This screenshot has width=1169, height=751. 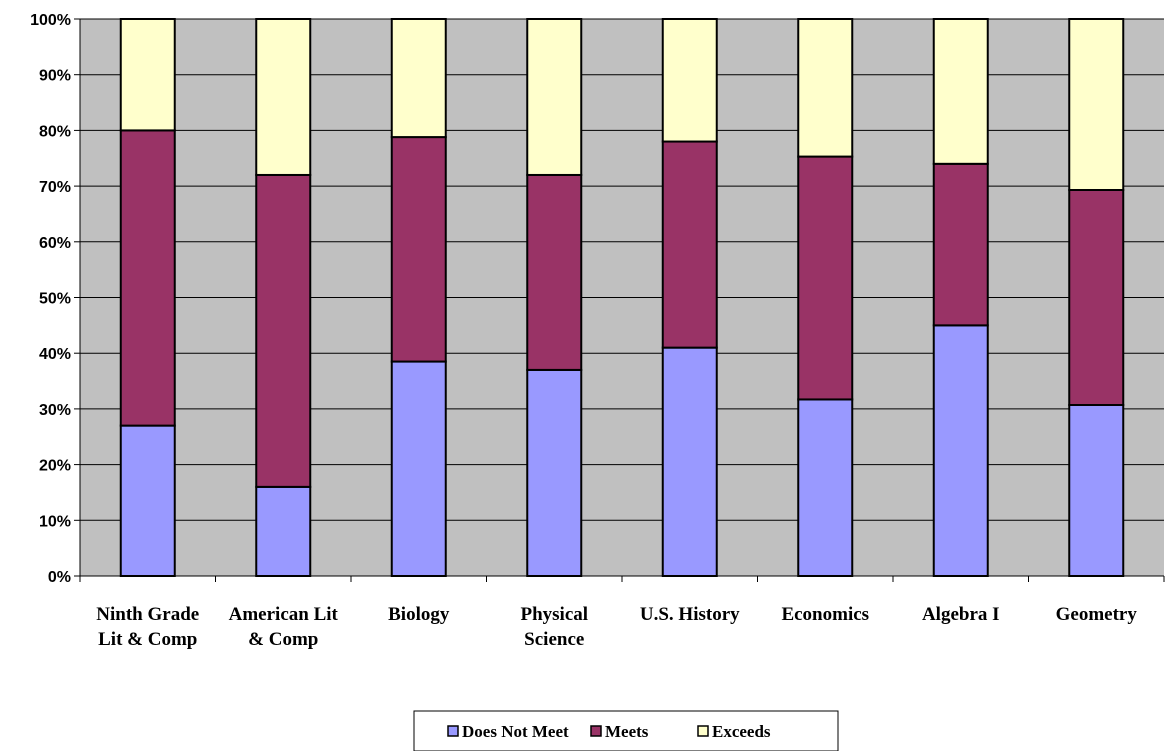 I want to click on x-tick-label: Lit & Comp, so click(x=147, y=639).